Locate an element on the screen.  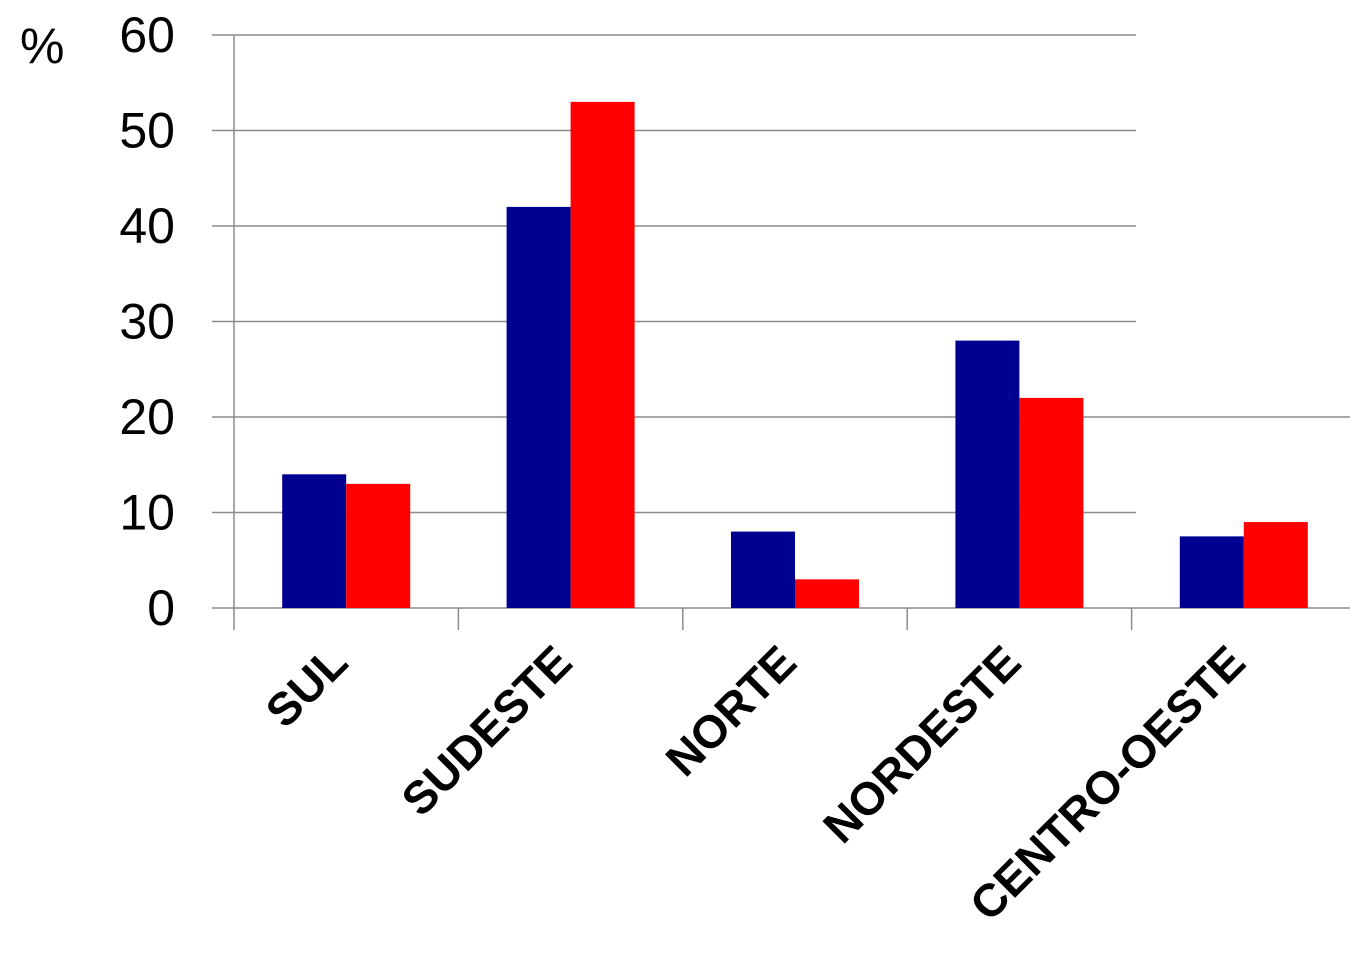
y-axis-unit-label: % is located at coordinates (42, 46).